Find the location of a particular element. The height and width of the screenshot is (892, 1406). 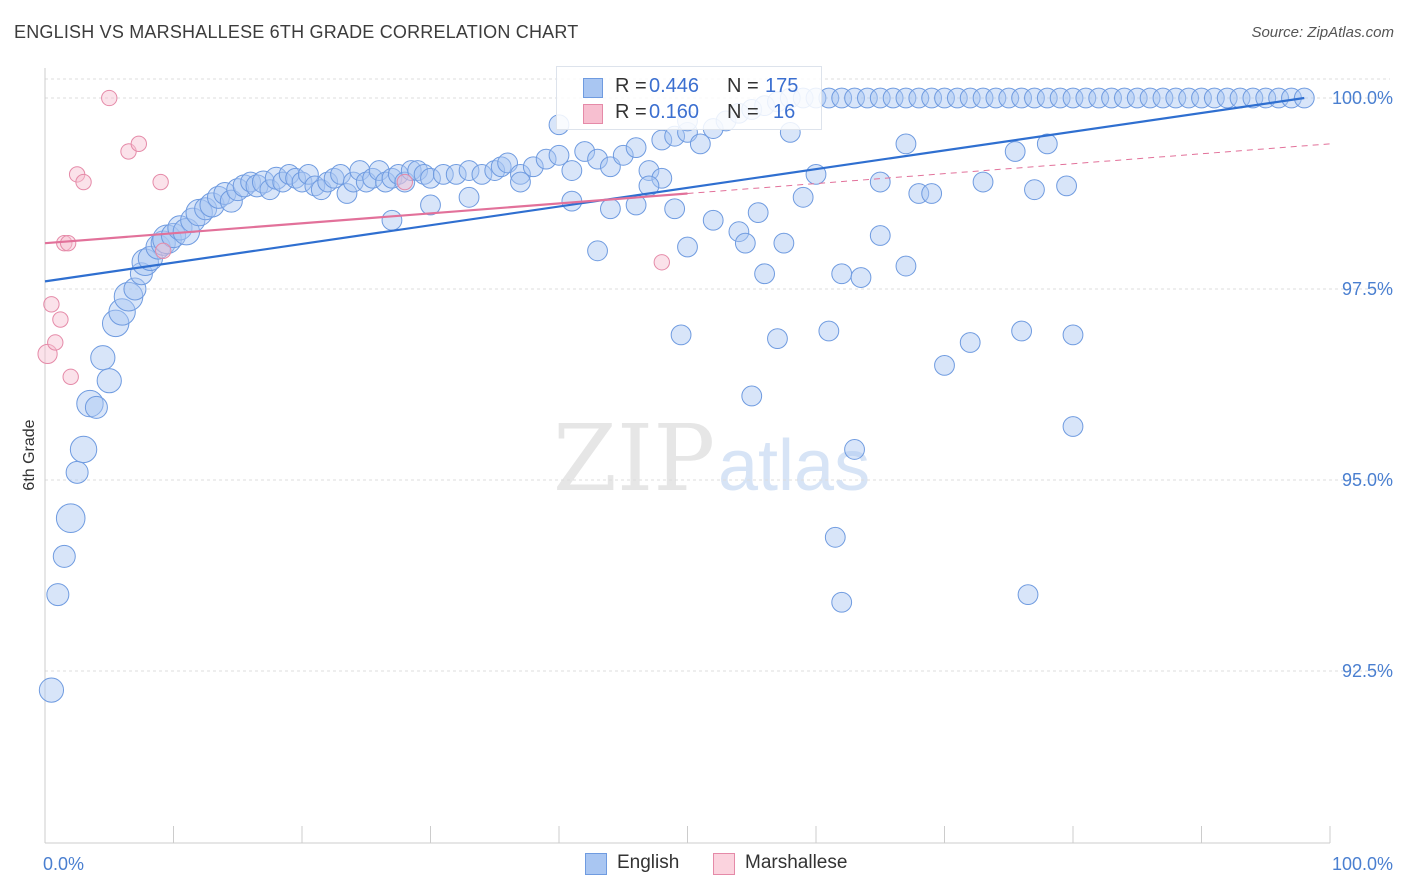

r-value: 0.160 is located at coordinates (674, 112).